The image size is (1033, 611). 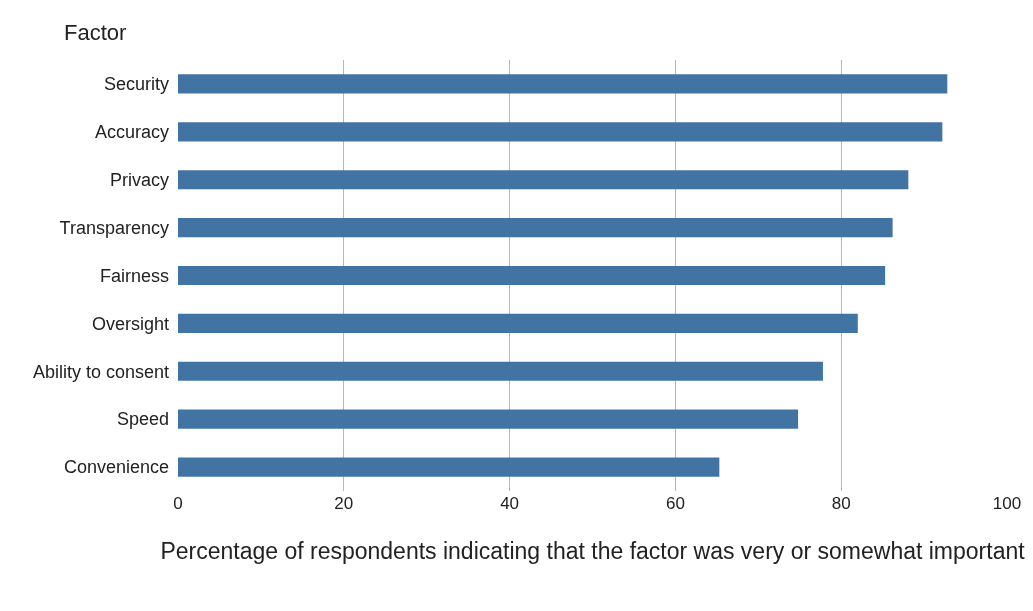 What do you see at coordinates (114, 227) in the screenshot?
I see `y-tick-label: Transparency` at bounding box center [114, 227].